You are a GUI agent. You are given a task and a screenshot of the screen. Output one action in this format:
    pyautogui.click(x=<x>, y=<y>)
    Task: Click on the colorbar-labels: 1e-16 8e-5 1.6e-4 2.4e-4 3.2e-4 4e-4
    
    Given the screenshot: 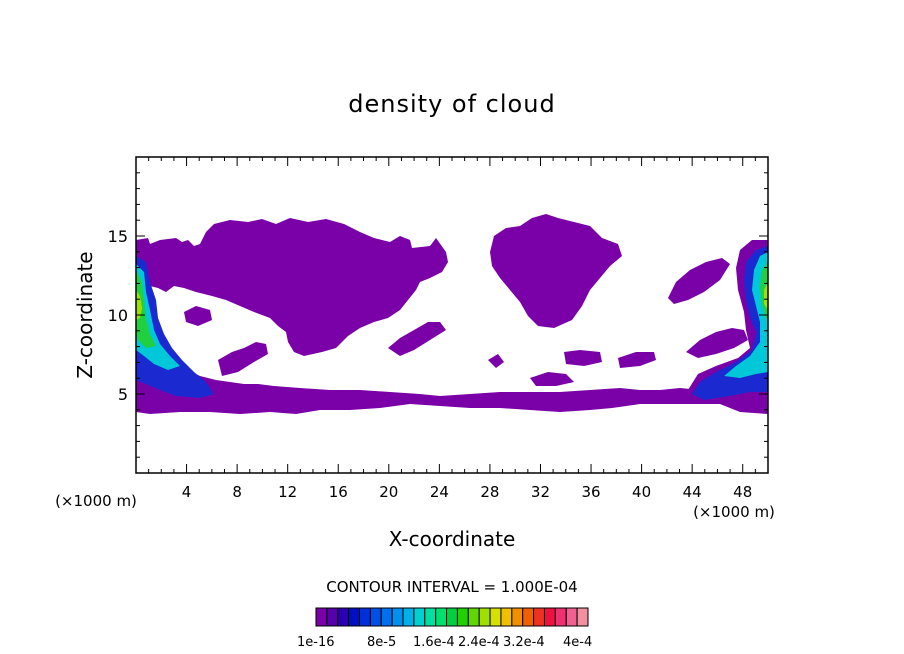 What is the action you would take?
    pyautogui.click(x=444, y=642)
    